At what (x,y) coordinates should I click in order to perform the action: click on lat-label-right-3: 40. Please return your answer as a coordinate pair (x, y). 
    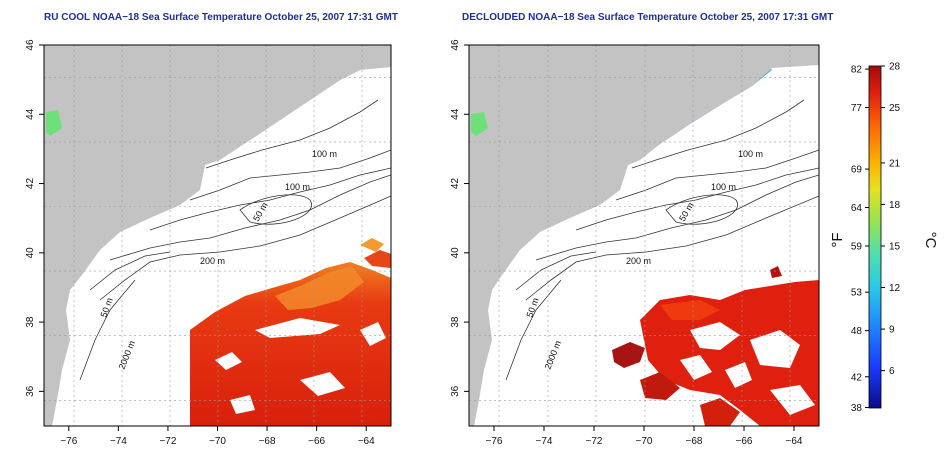
    Looking at the image, I should click on (455, 253).